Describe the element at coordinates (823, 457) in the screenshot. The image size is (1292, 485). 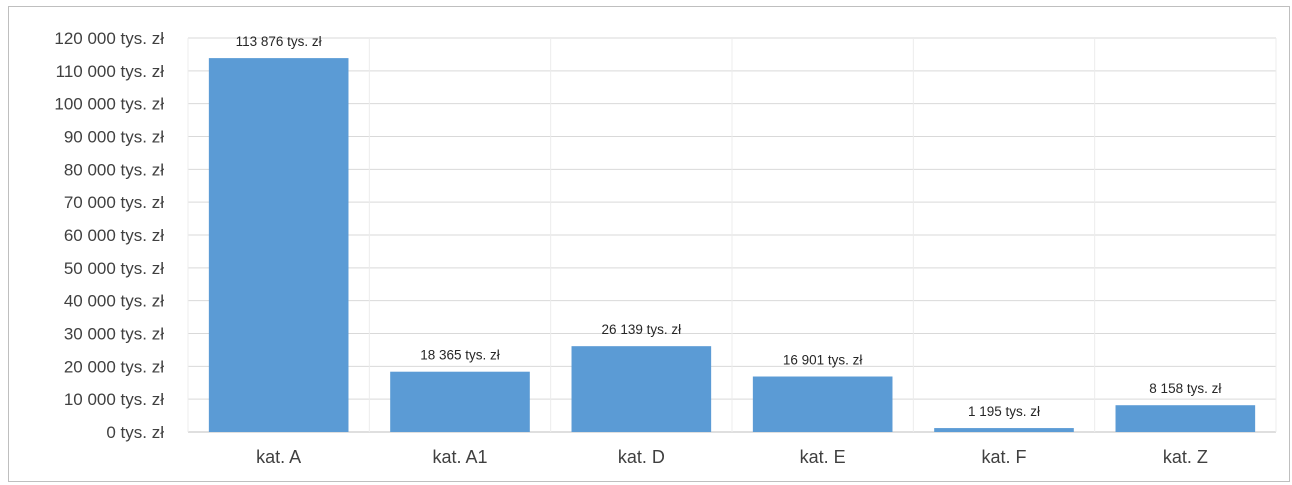
I see `x-tick-label: kat. E` at that location.